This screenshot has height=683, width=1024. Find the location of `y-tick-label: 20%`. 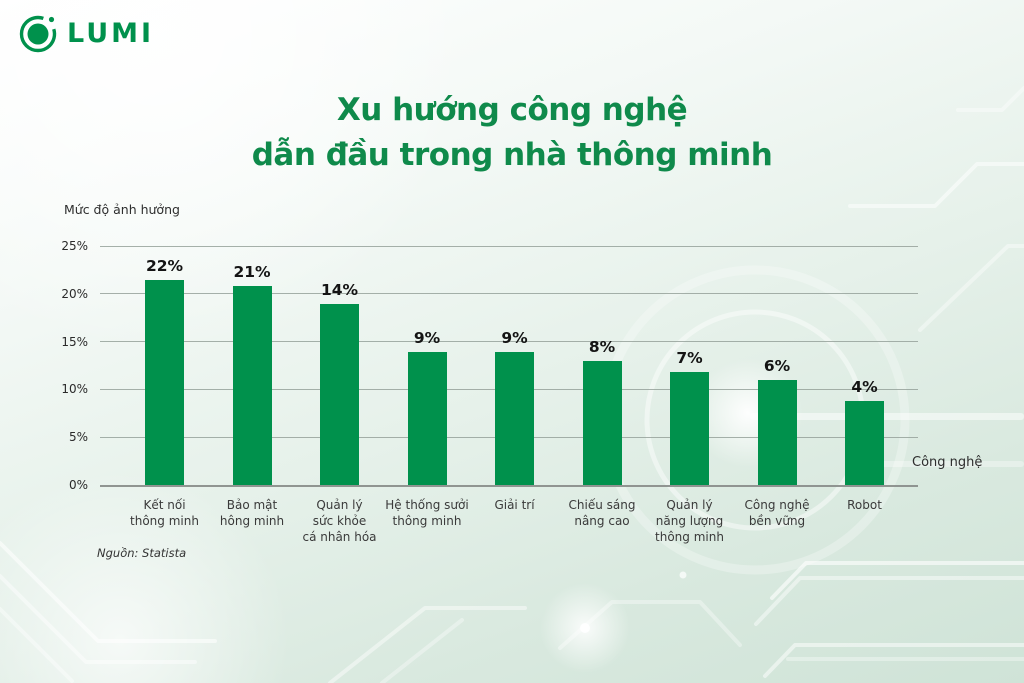

y-tick-label: 20% is located at coordinates (74, 293).